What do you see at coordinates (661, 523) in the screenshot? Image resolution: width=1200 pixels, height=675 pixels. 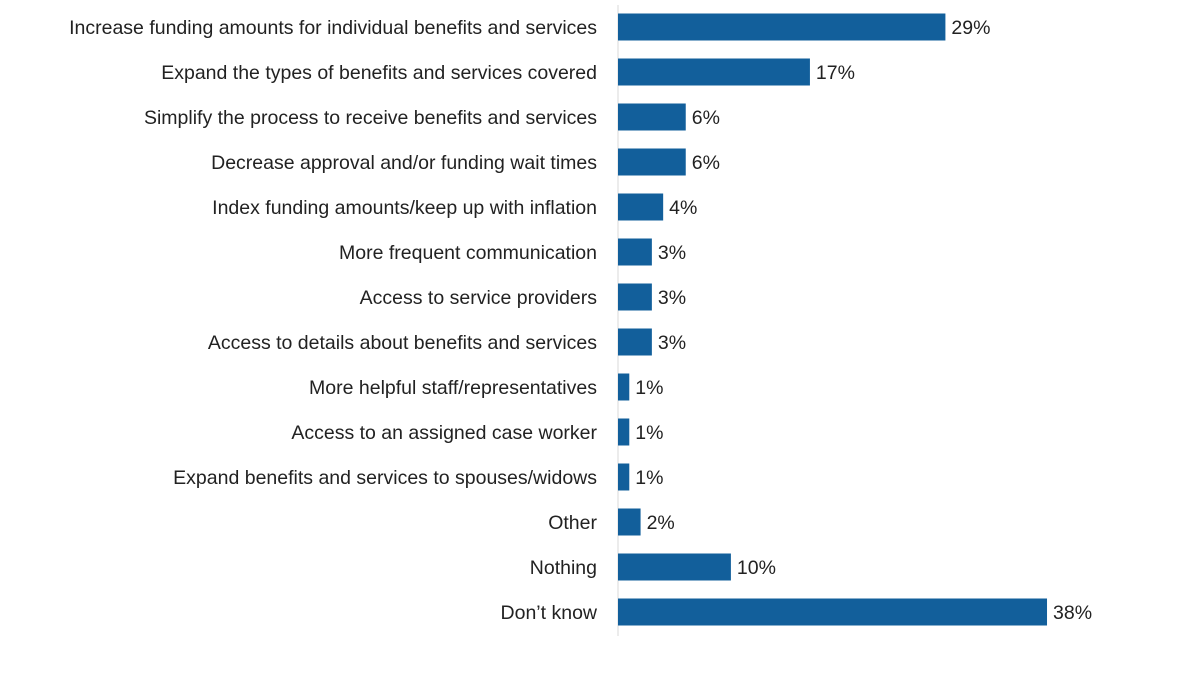 I see `value-label: 2%` at bounding box center [661, 523].